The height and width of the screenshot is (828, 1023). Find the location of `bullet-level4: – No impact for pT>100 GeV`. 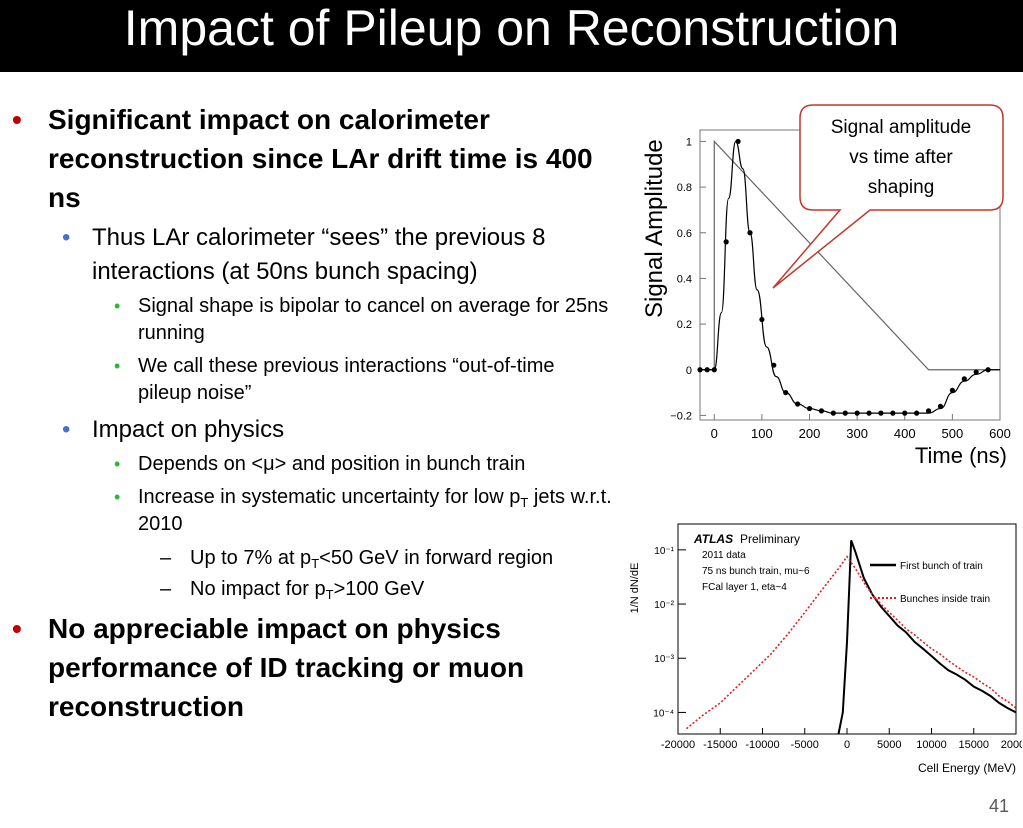

bullet-level4: – No impact for pT>100 GeV is located at coordinates (312, 589).